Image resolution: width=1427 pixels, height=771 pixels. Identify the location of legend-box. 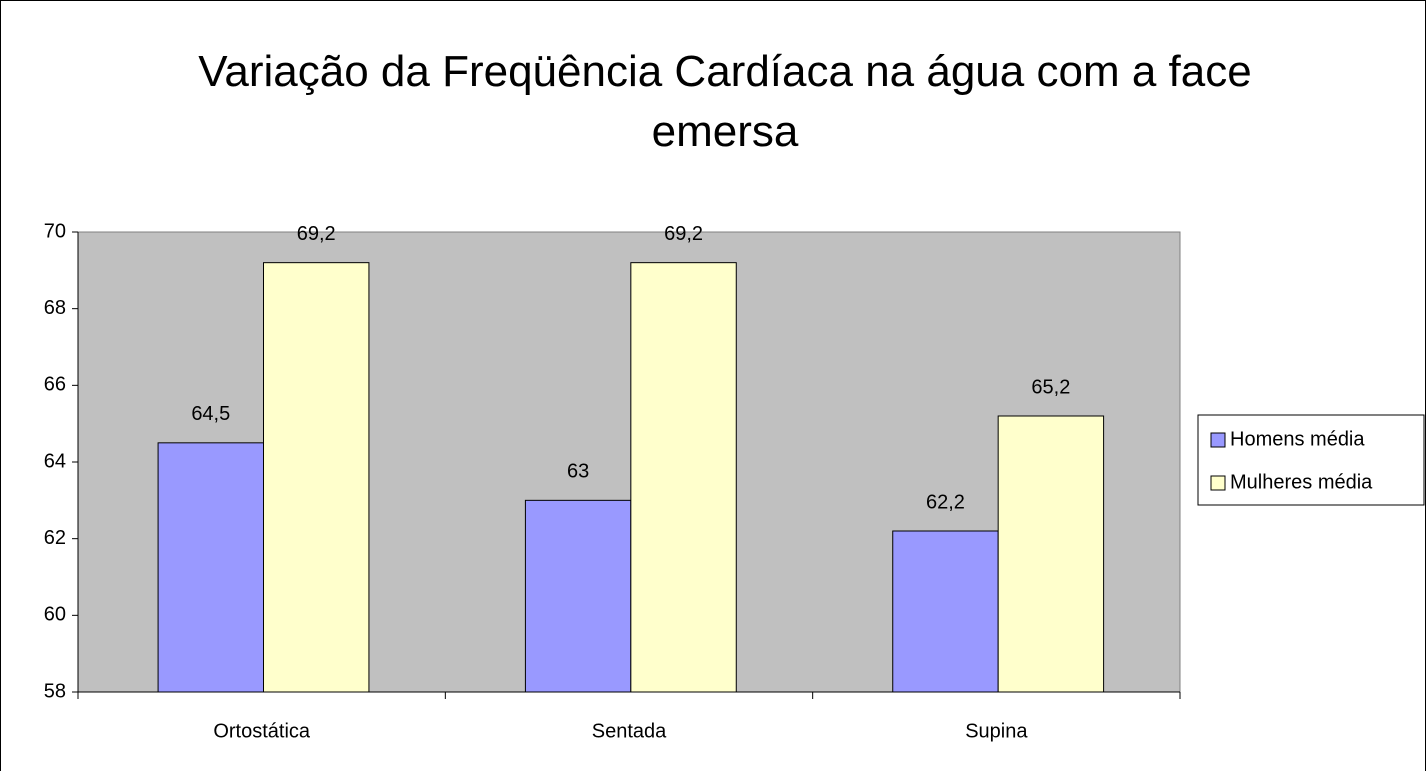
(1311, 460).